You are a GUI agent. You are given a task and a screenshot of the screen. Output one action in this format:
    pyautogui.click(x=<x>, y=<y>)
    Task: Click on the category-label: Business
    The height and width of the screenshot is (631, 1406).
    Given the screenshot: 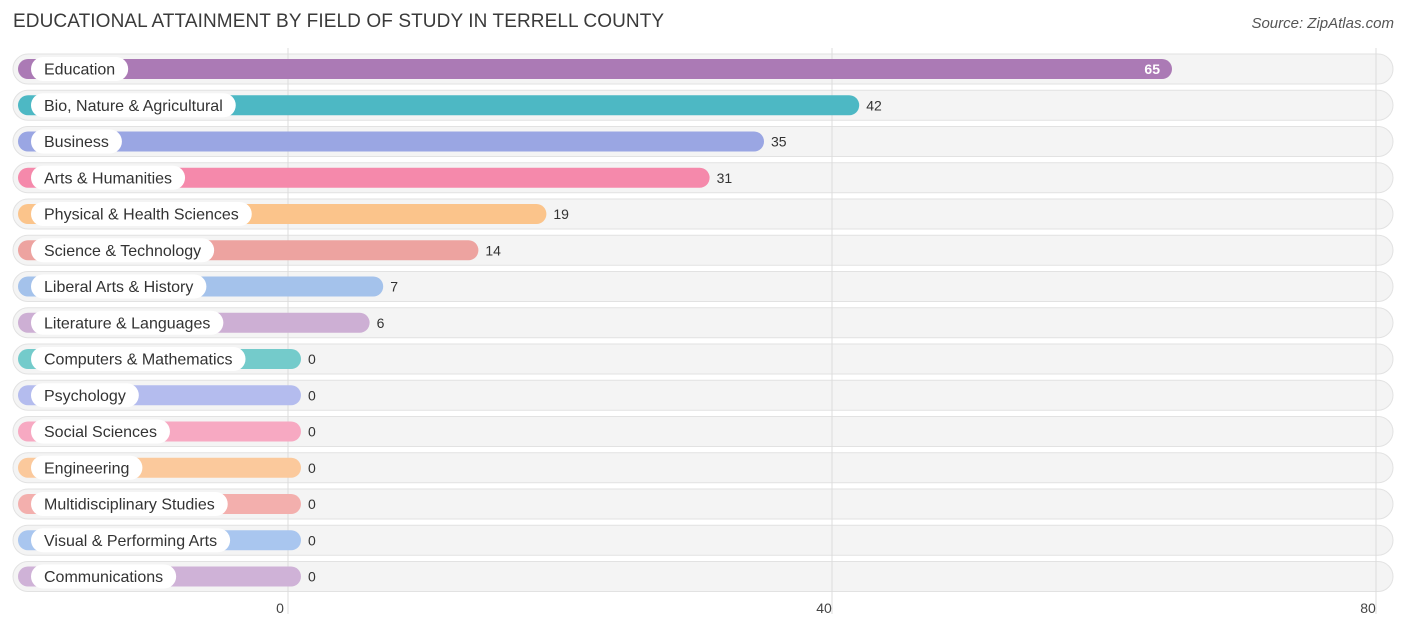 What is the action you would take?
    pyautogui.click(x=76, y=142)
    